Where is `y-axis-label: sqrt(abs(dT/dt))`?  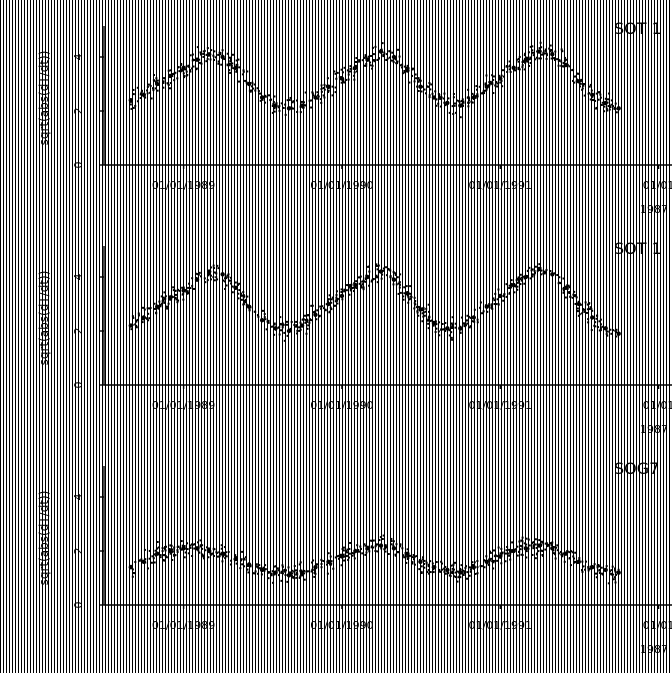 y-axis-label: sqrt(abs(dT/dt)) is located at coordinates (44, 318).